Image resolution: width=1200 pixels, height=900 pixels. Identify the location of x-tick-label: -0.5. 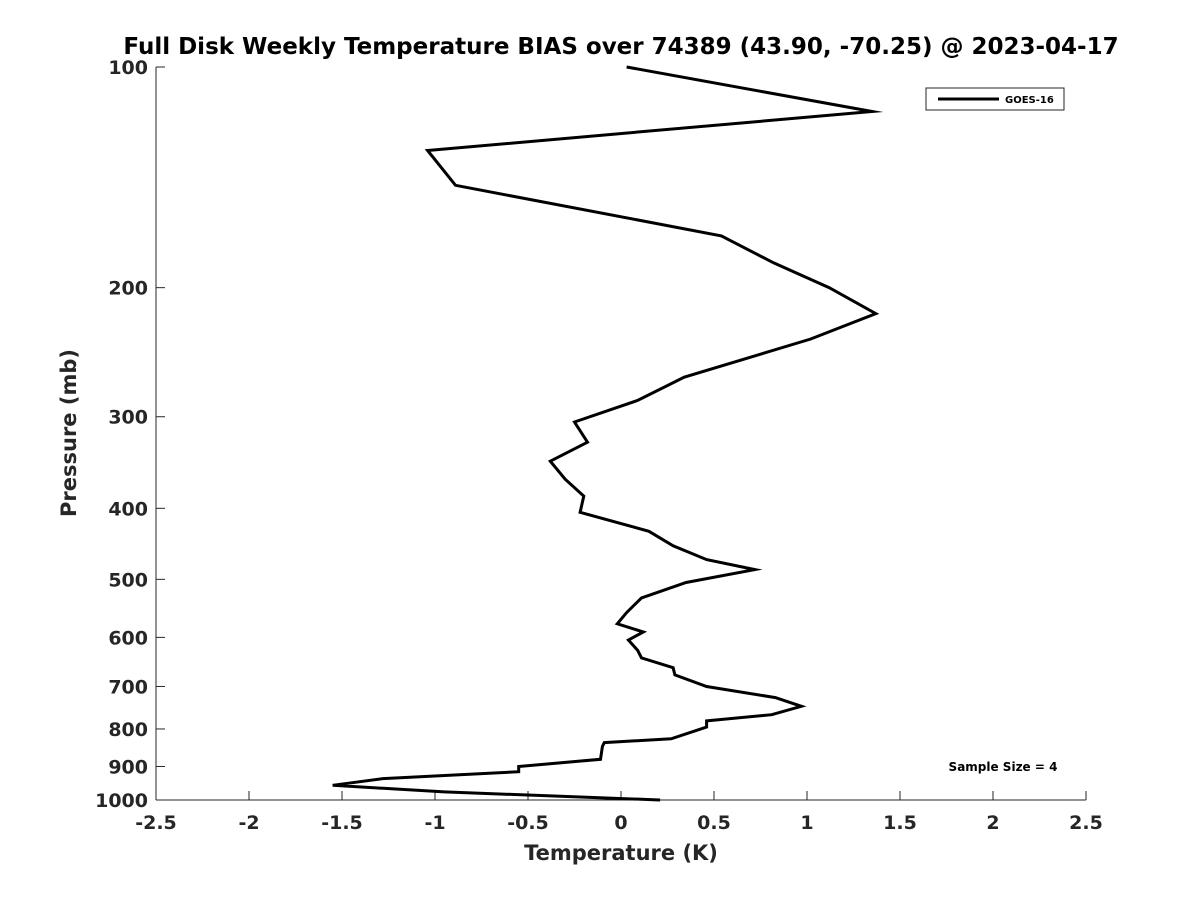
(528, 823).